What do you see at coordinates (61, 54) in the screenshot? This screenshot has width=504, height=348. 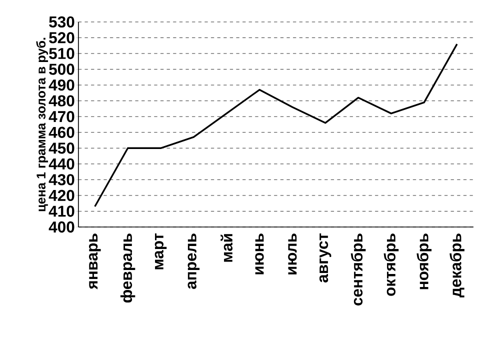 I see `y-tick-label: 510` at bounding box center [61, 54].